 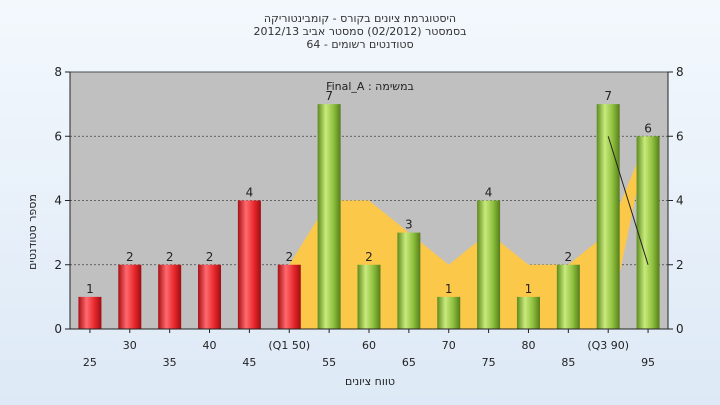 I want to click on x-tick-label: 80, so click(x=528, y=345).